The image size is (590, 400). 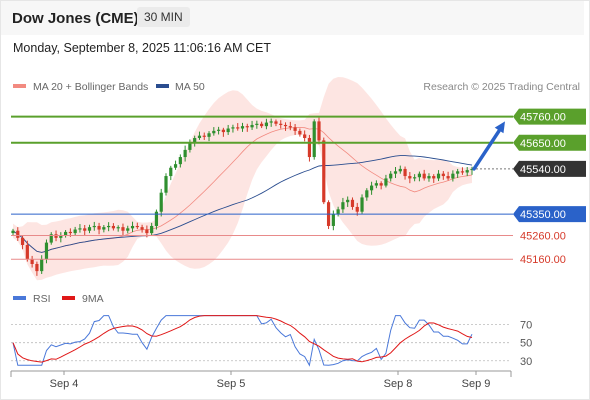 What do you see at coordinates (501, 87) in the screenshot?
I see `source-label: Research © 2025 Trading Central` at bounding box center [501, 87].